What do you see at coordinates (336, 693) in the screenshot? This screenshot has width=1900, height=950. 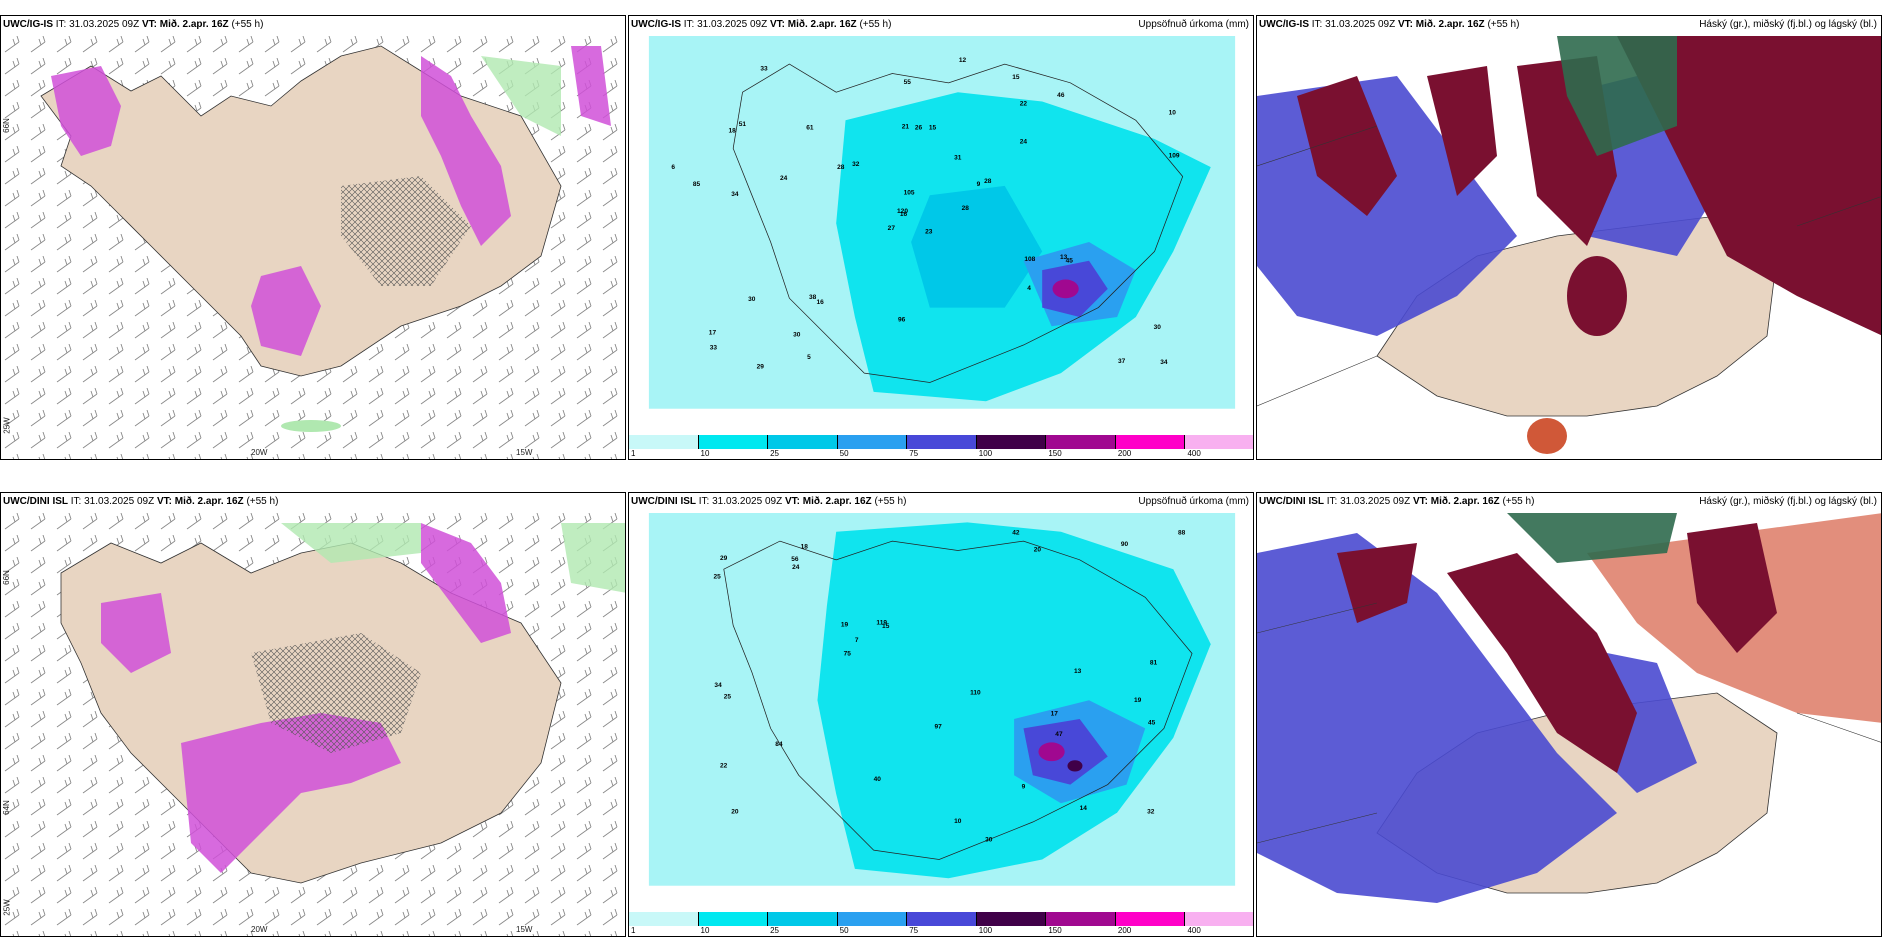 I see `hatch-area` at bounding box center [336, 693].